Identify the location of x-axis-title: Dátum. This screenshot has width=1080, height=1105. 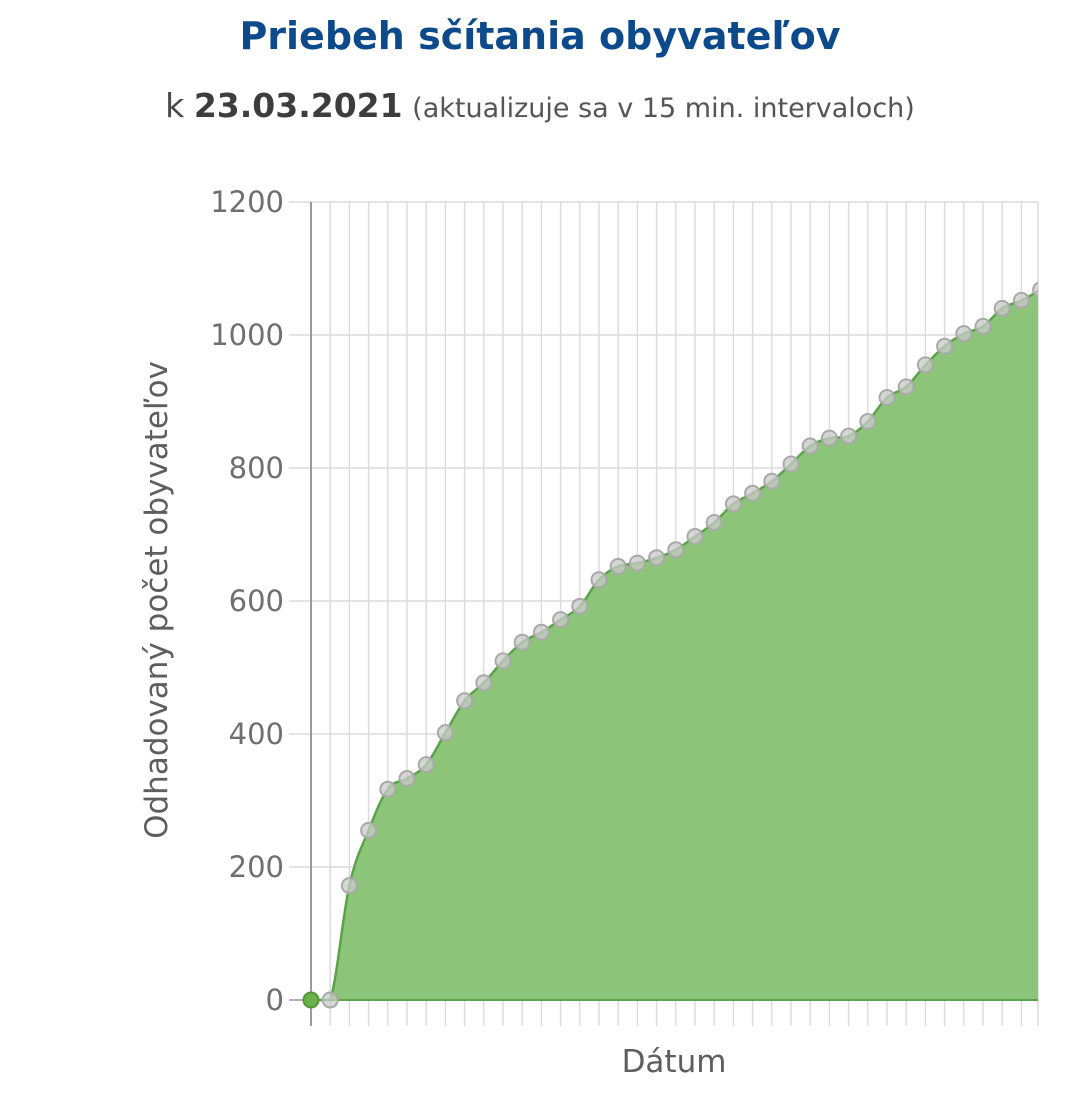
(674, 1062).